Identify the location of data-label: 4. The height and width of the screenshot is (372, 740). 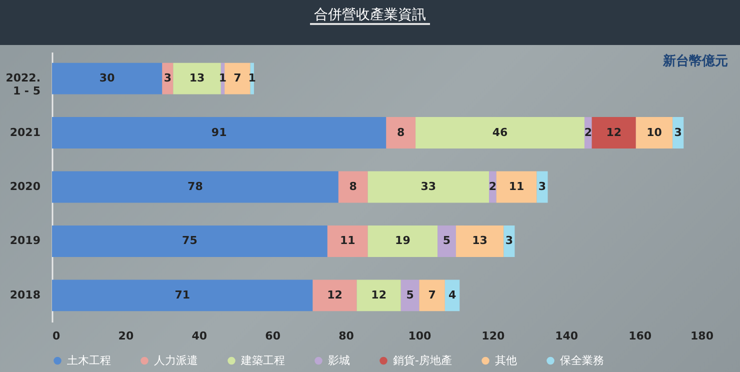
(452, 295).